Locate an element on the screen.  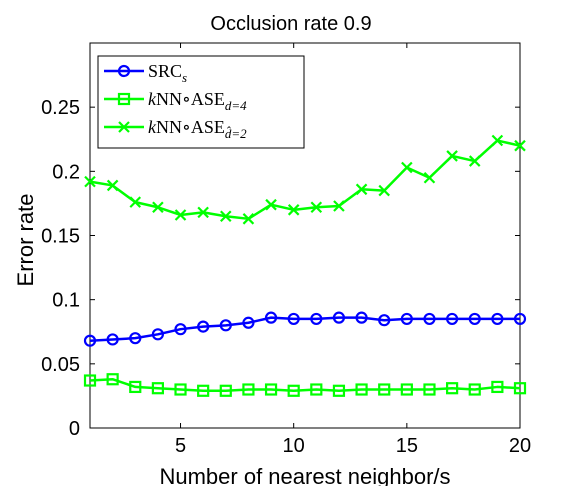
y-tick-label: 0.25 is located at coordinates (60, 108).